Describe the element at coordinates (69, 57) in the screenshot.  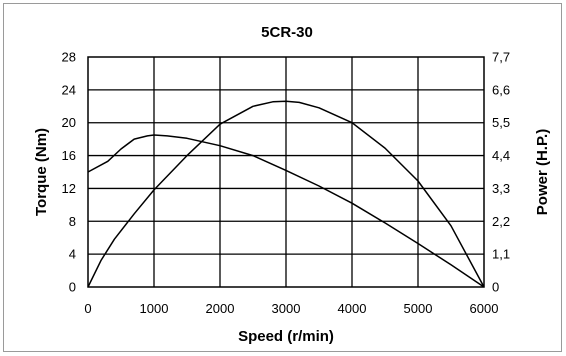
I see `y-tick-label: 28` at that location.